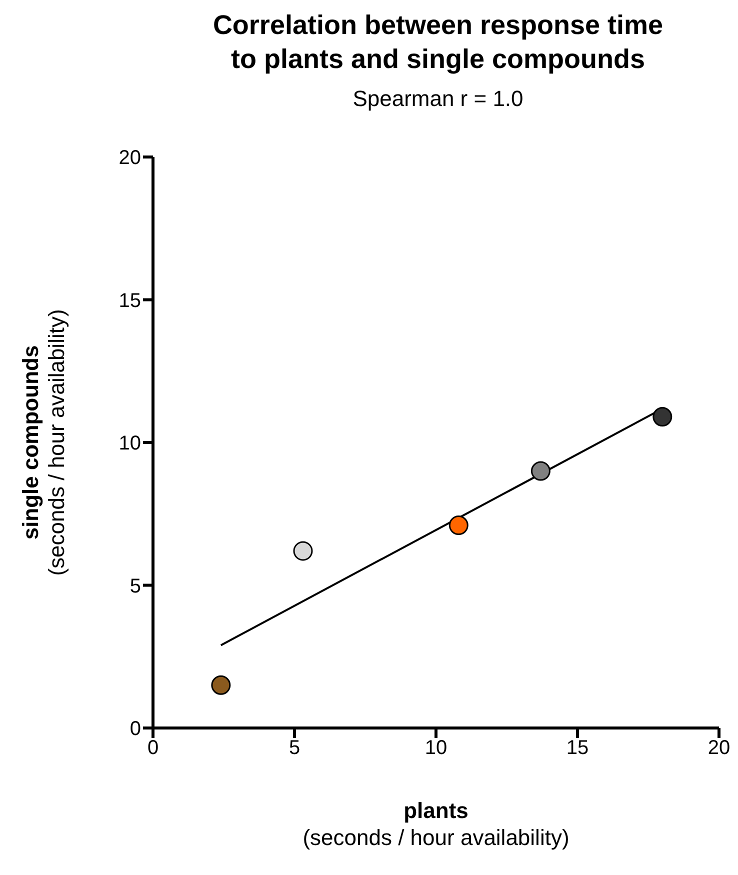 This screenshot has height=875, width=738. I want to click on x-tick-label: 0, so click(153, 748).